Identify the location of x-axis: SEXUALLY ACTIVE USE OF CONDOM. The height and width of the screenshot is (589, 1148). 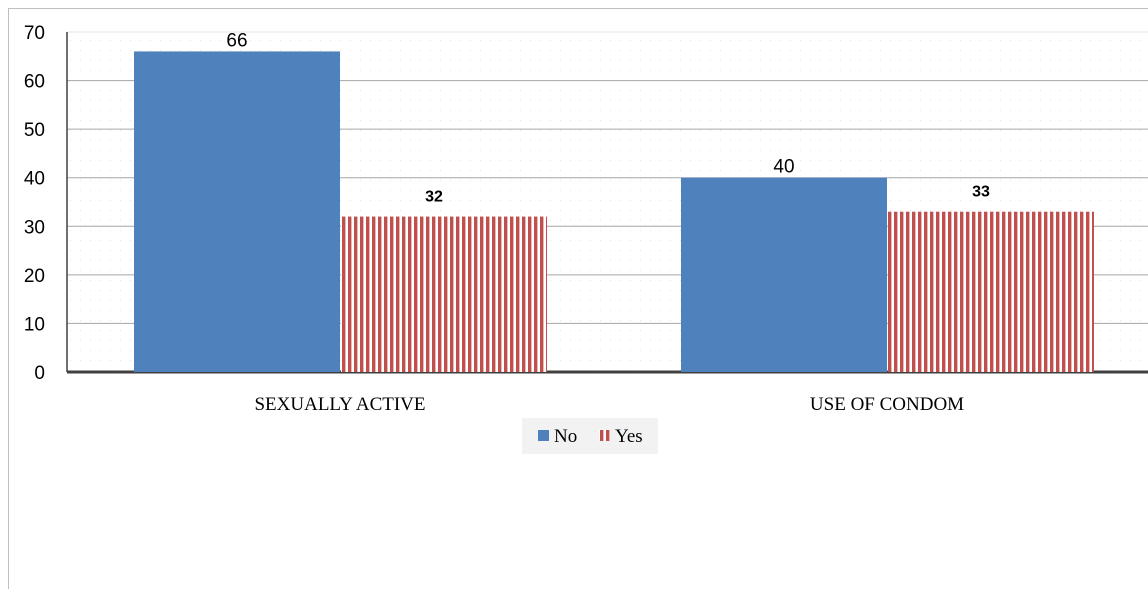
(607, 392).